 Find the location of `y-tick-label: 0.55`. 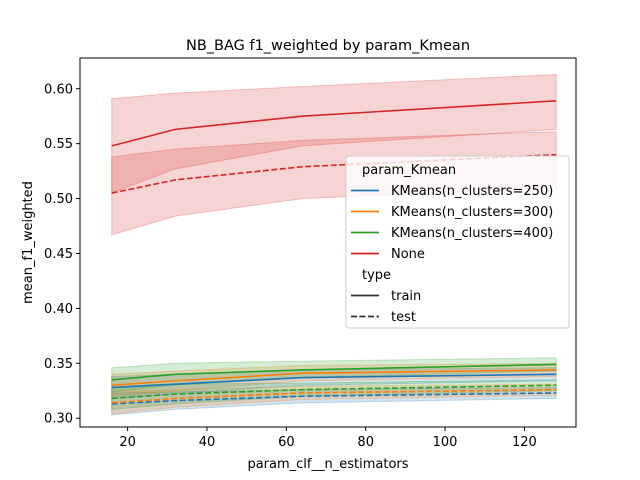

y-tick-label: 0.55 is located at coordinates (58, 144).